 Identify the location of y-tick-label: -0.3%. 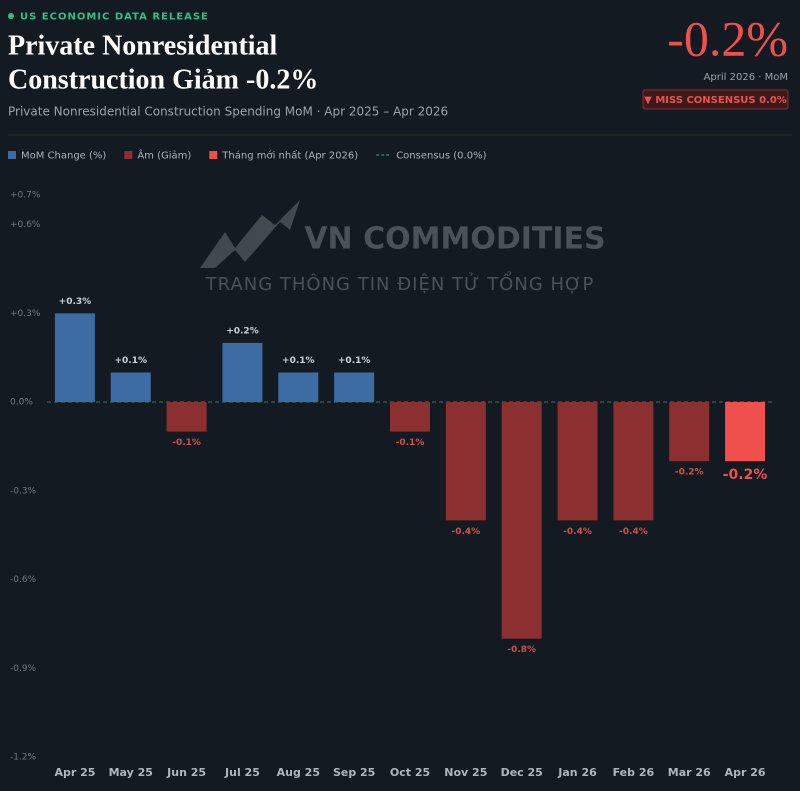
(23, 491).